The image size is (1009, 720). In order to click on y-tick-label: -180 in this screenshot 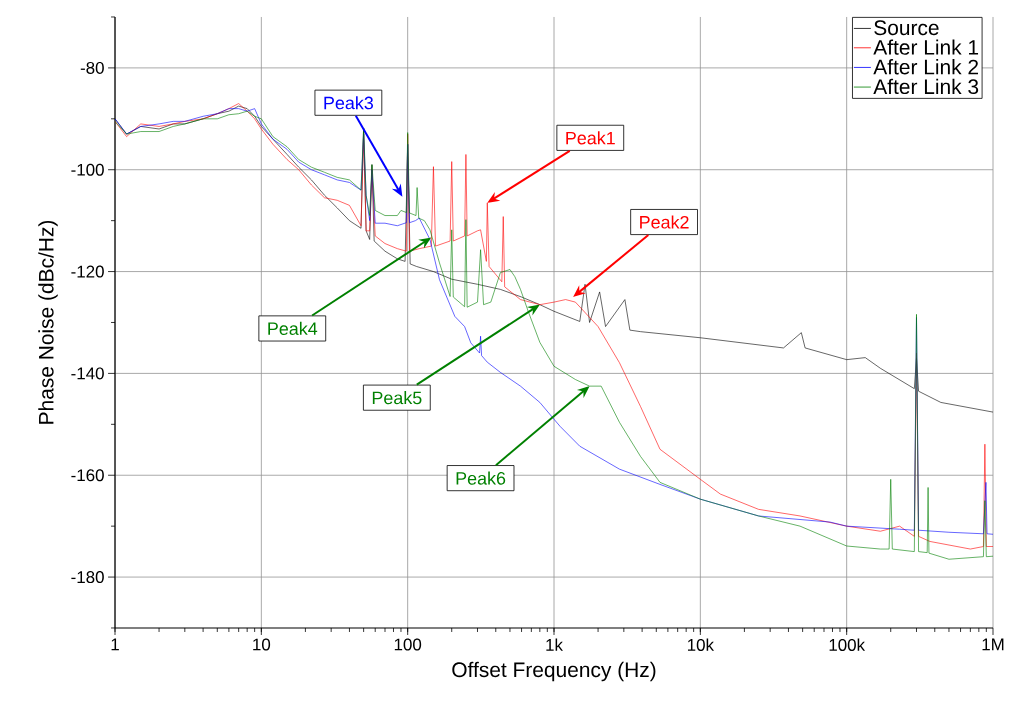, I will do `click(87, 577)`.